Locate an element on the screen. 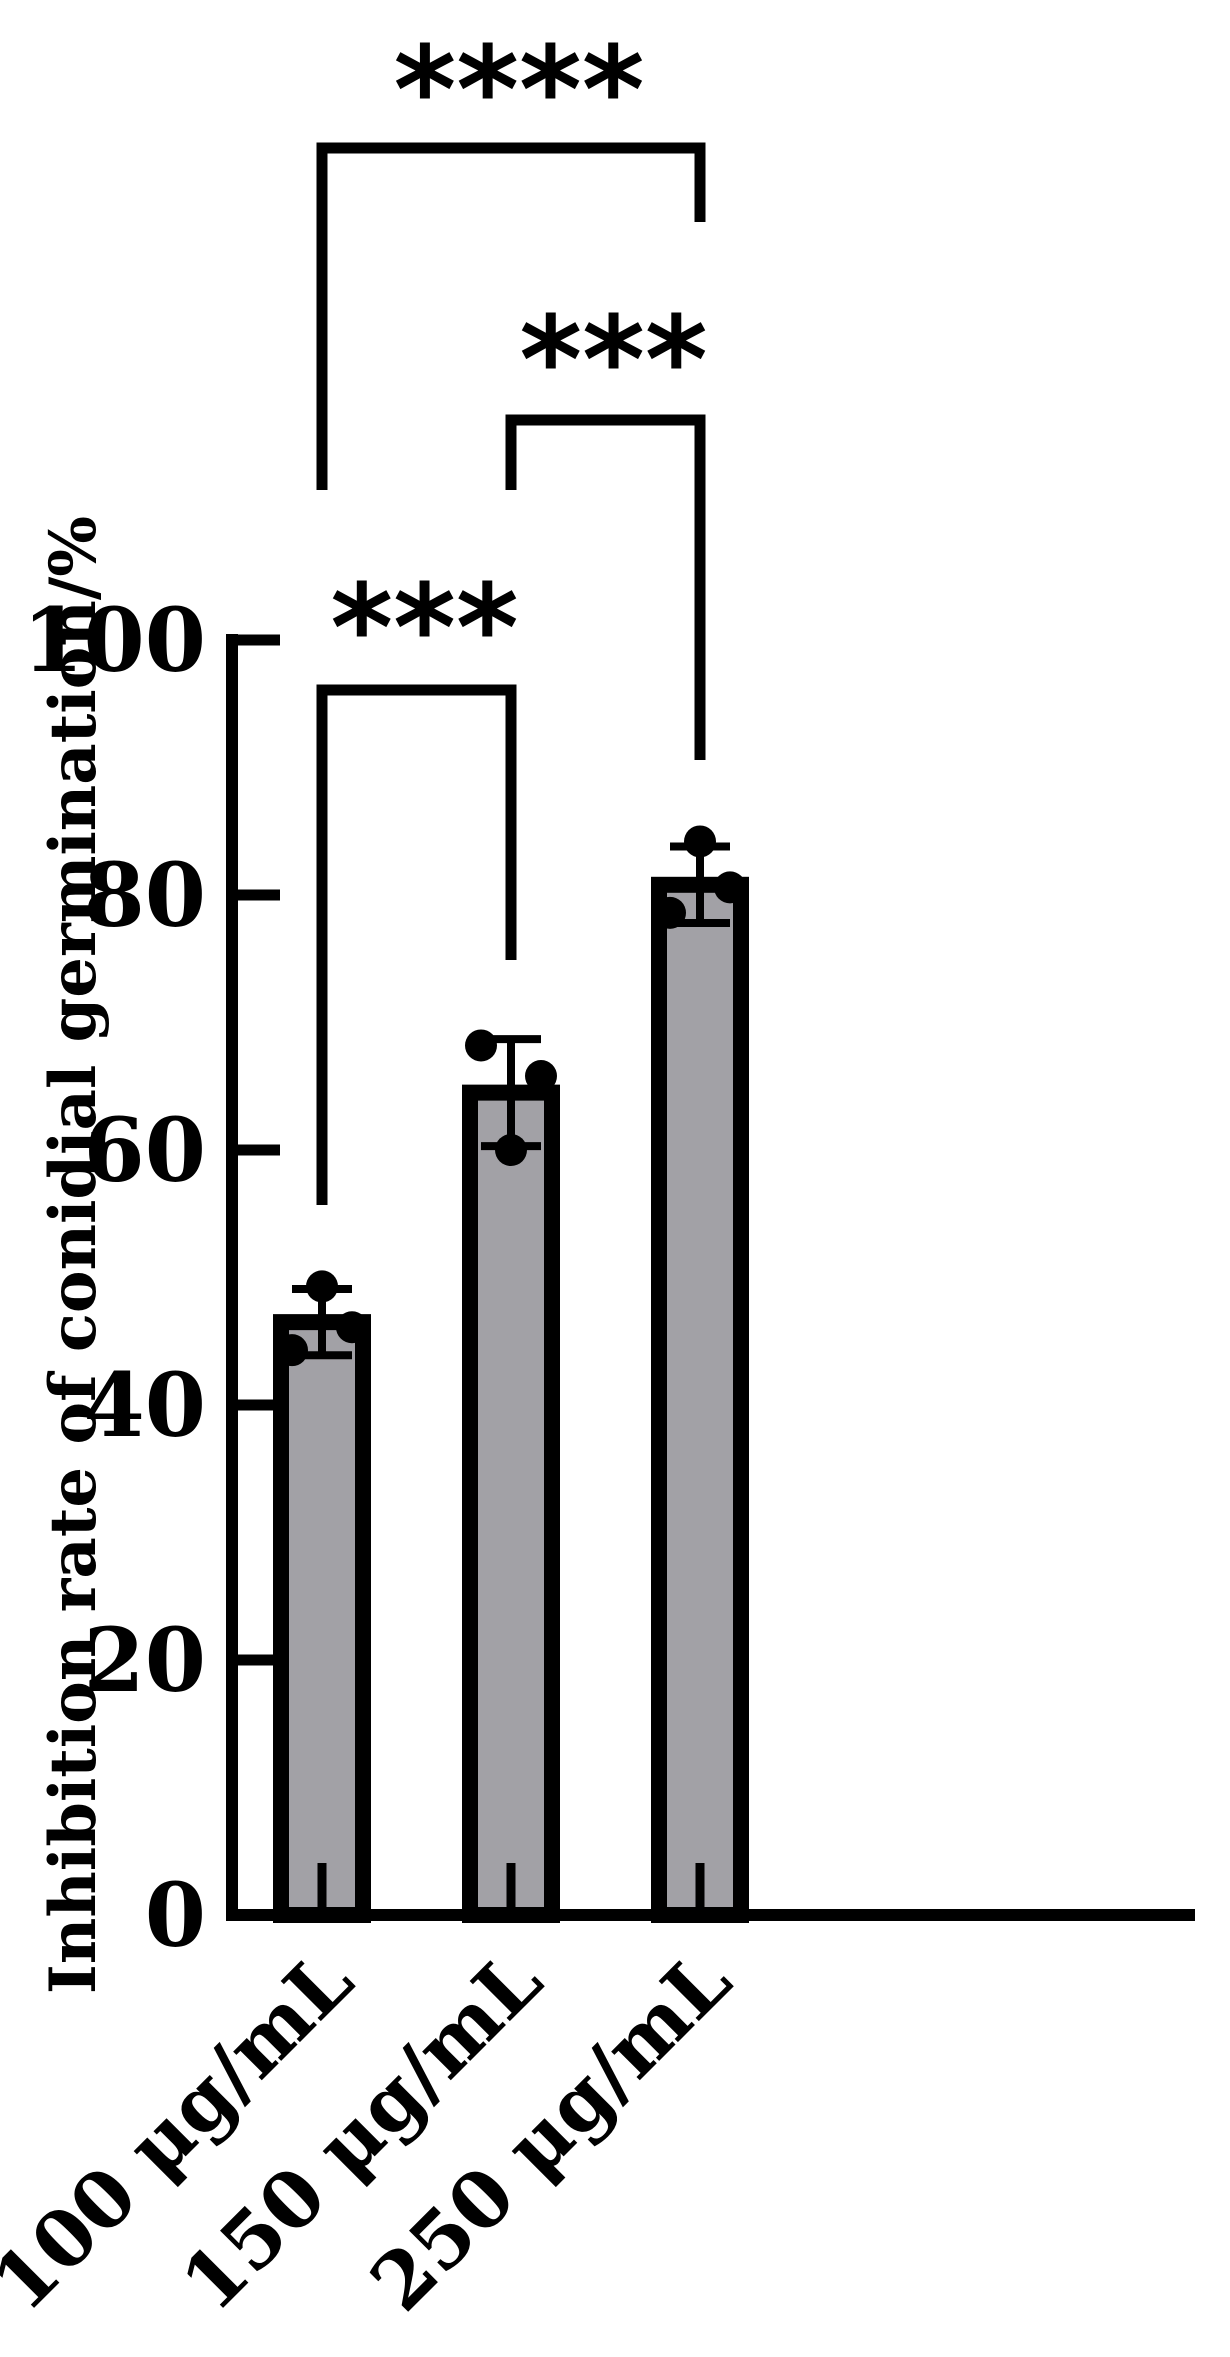  y-tick-label: 20 is located at coordinates (145, 1660).